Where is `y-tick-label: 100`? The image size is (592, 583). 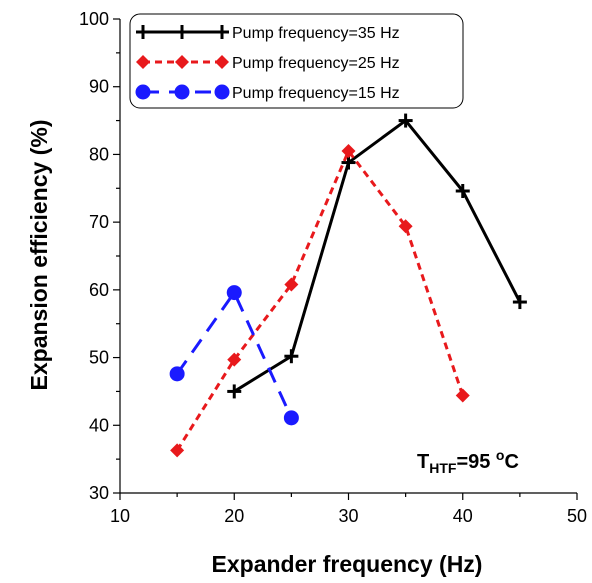
y-tick-label: 100 is located at coordinates (94, 19).